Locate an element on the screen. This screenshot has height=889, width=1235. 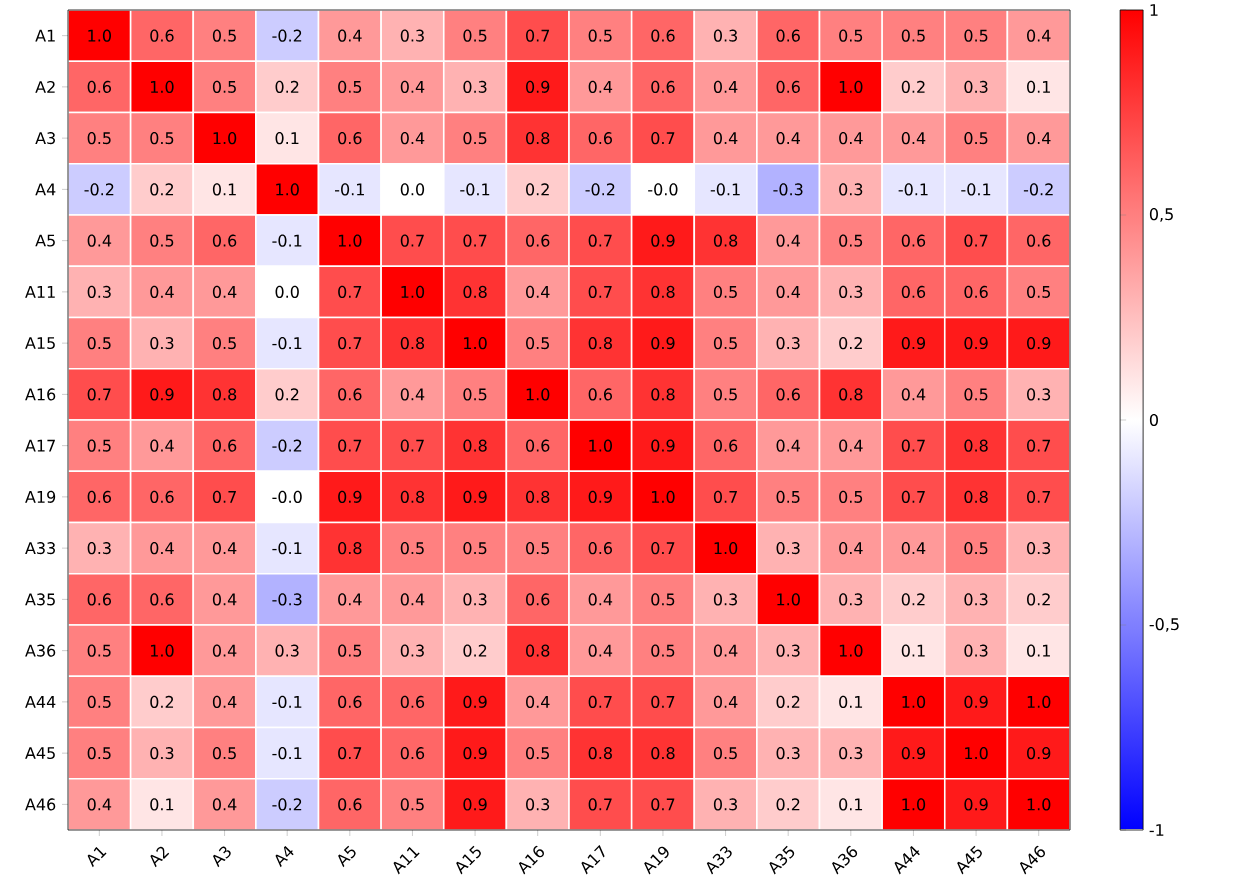
data-label: -0.1 is located at coordinates (287, 343).